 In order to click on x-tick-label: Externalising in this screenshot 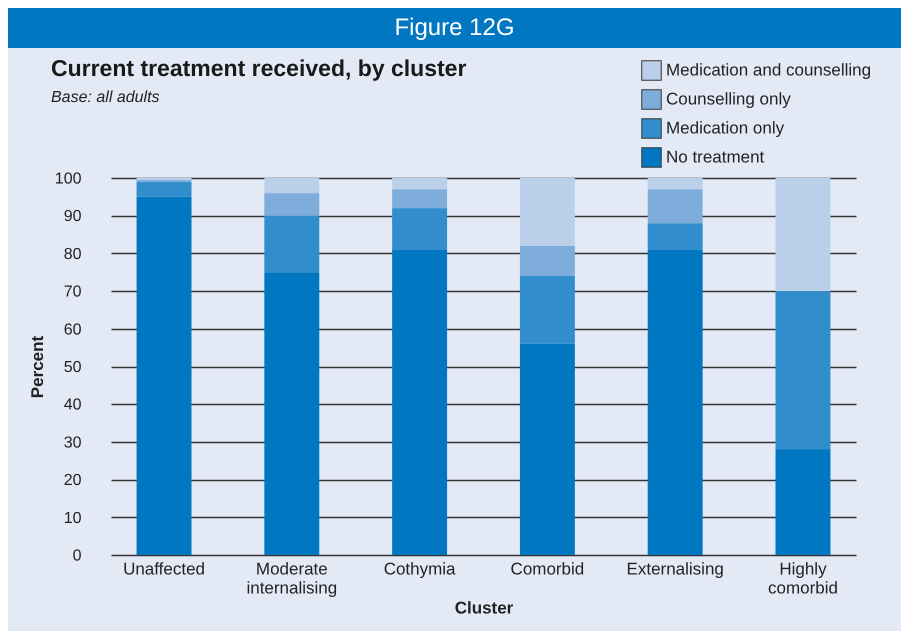, I will do `click(675, 569)`.